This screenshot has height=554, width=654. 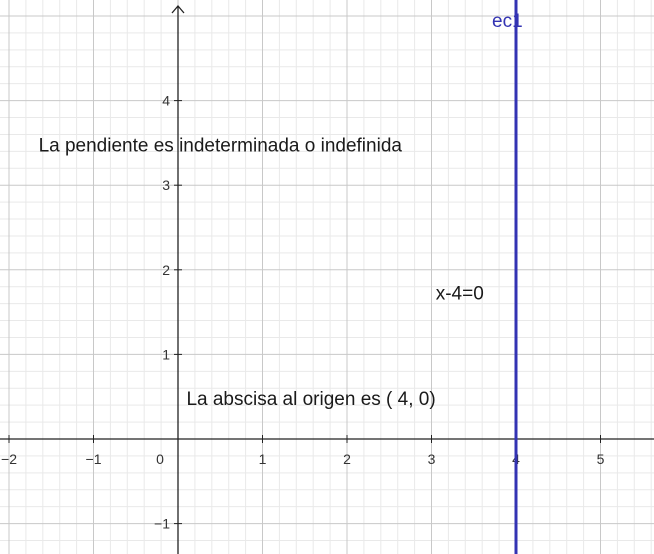 What do you see at coordinates (347, 459) in the screenshot?
I see `x-tick-label: 2` at bounding box center [347, 459].